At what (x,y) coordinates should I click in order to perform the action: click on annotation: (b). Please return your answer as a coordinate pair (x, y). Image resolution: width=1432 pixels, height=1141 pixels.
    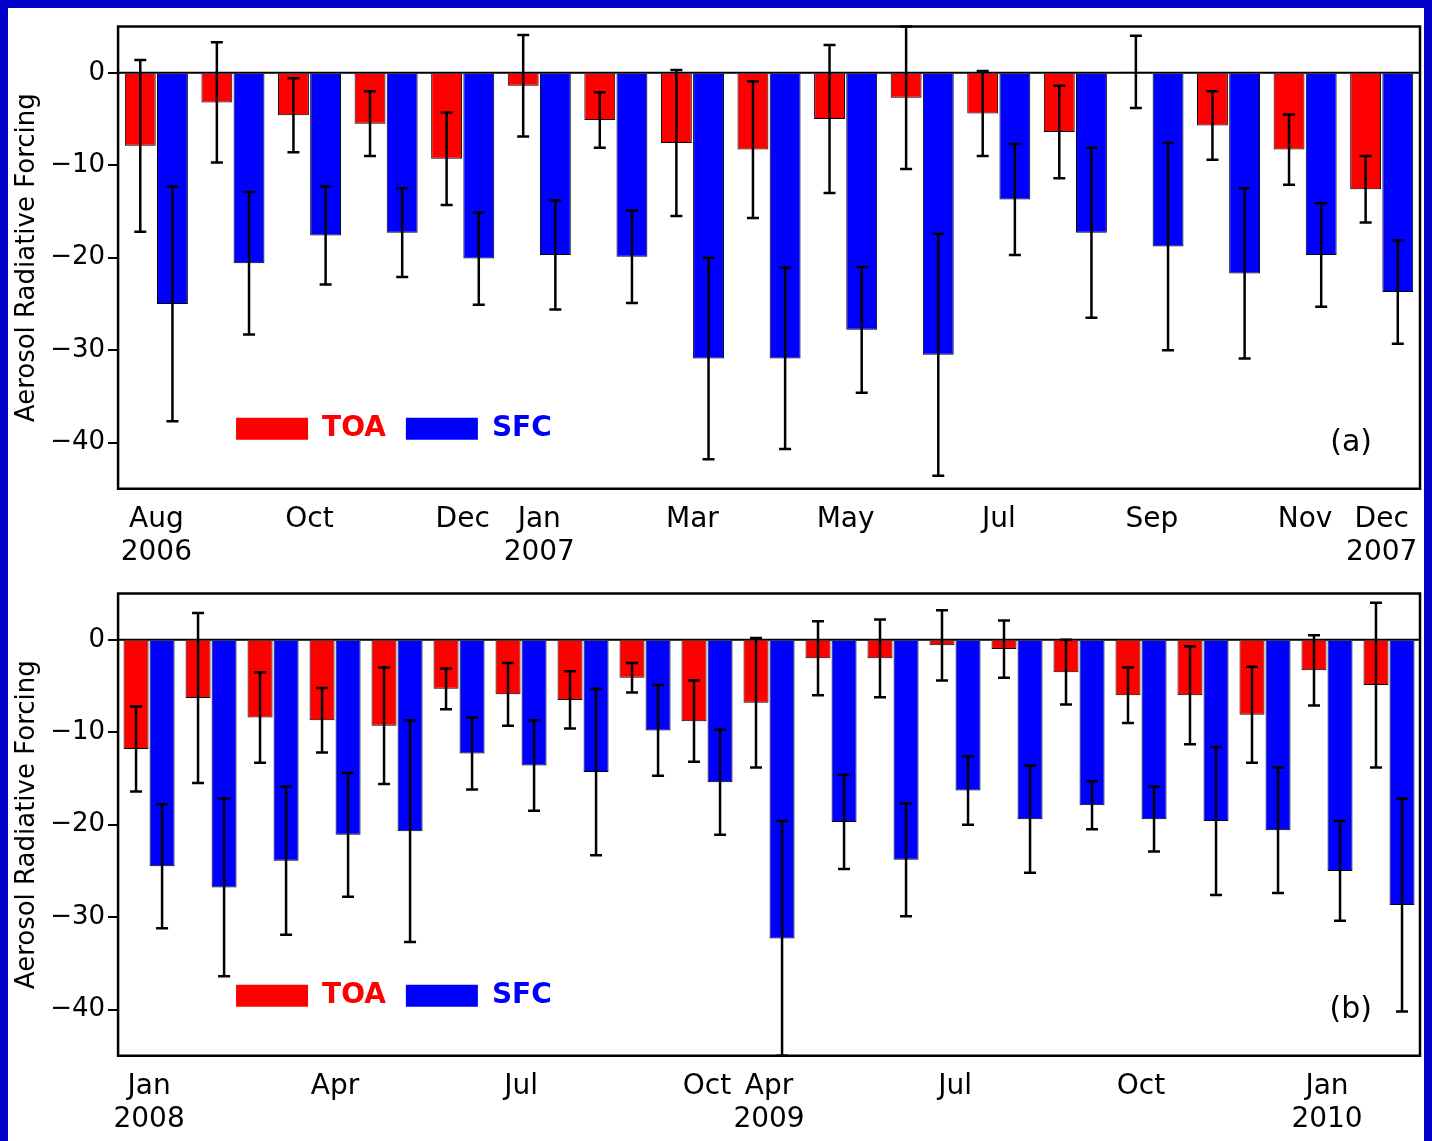
    Looking at the image, I should click on (1350, 1007).